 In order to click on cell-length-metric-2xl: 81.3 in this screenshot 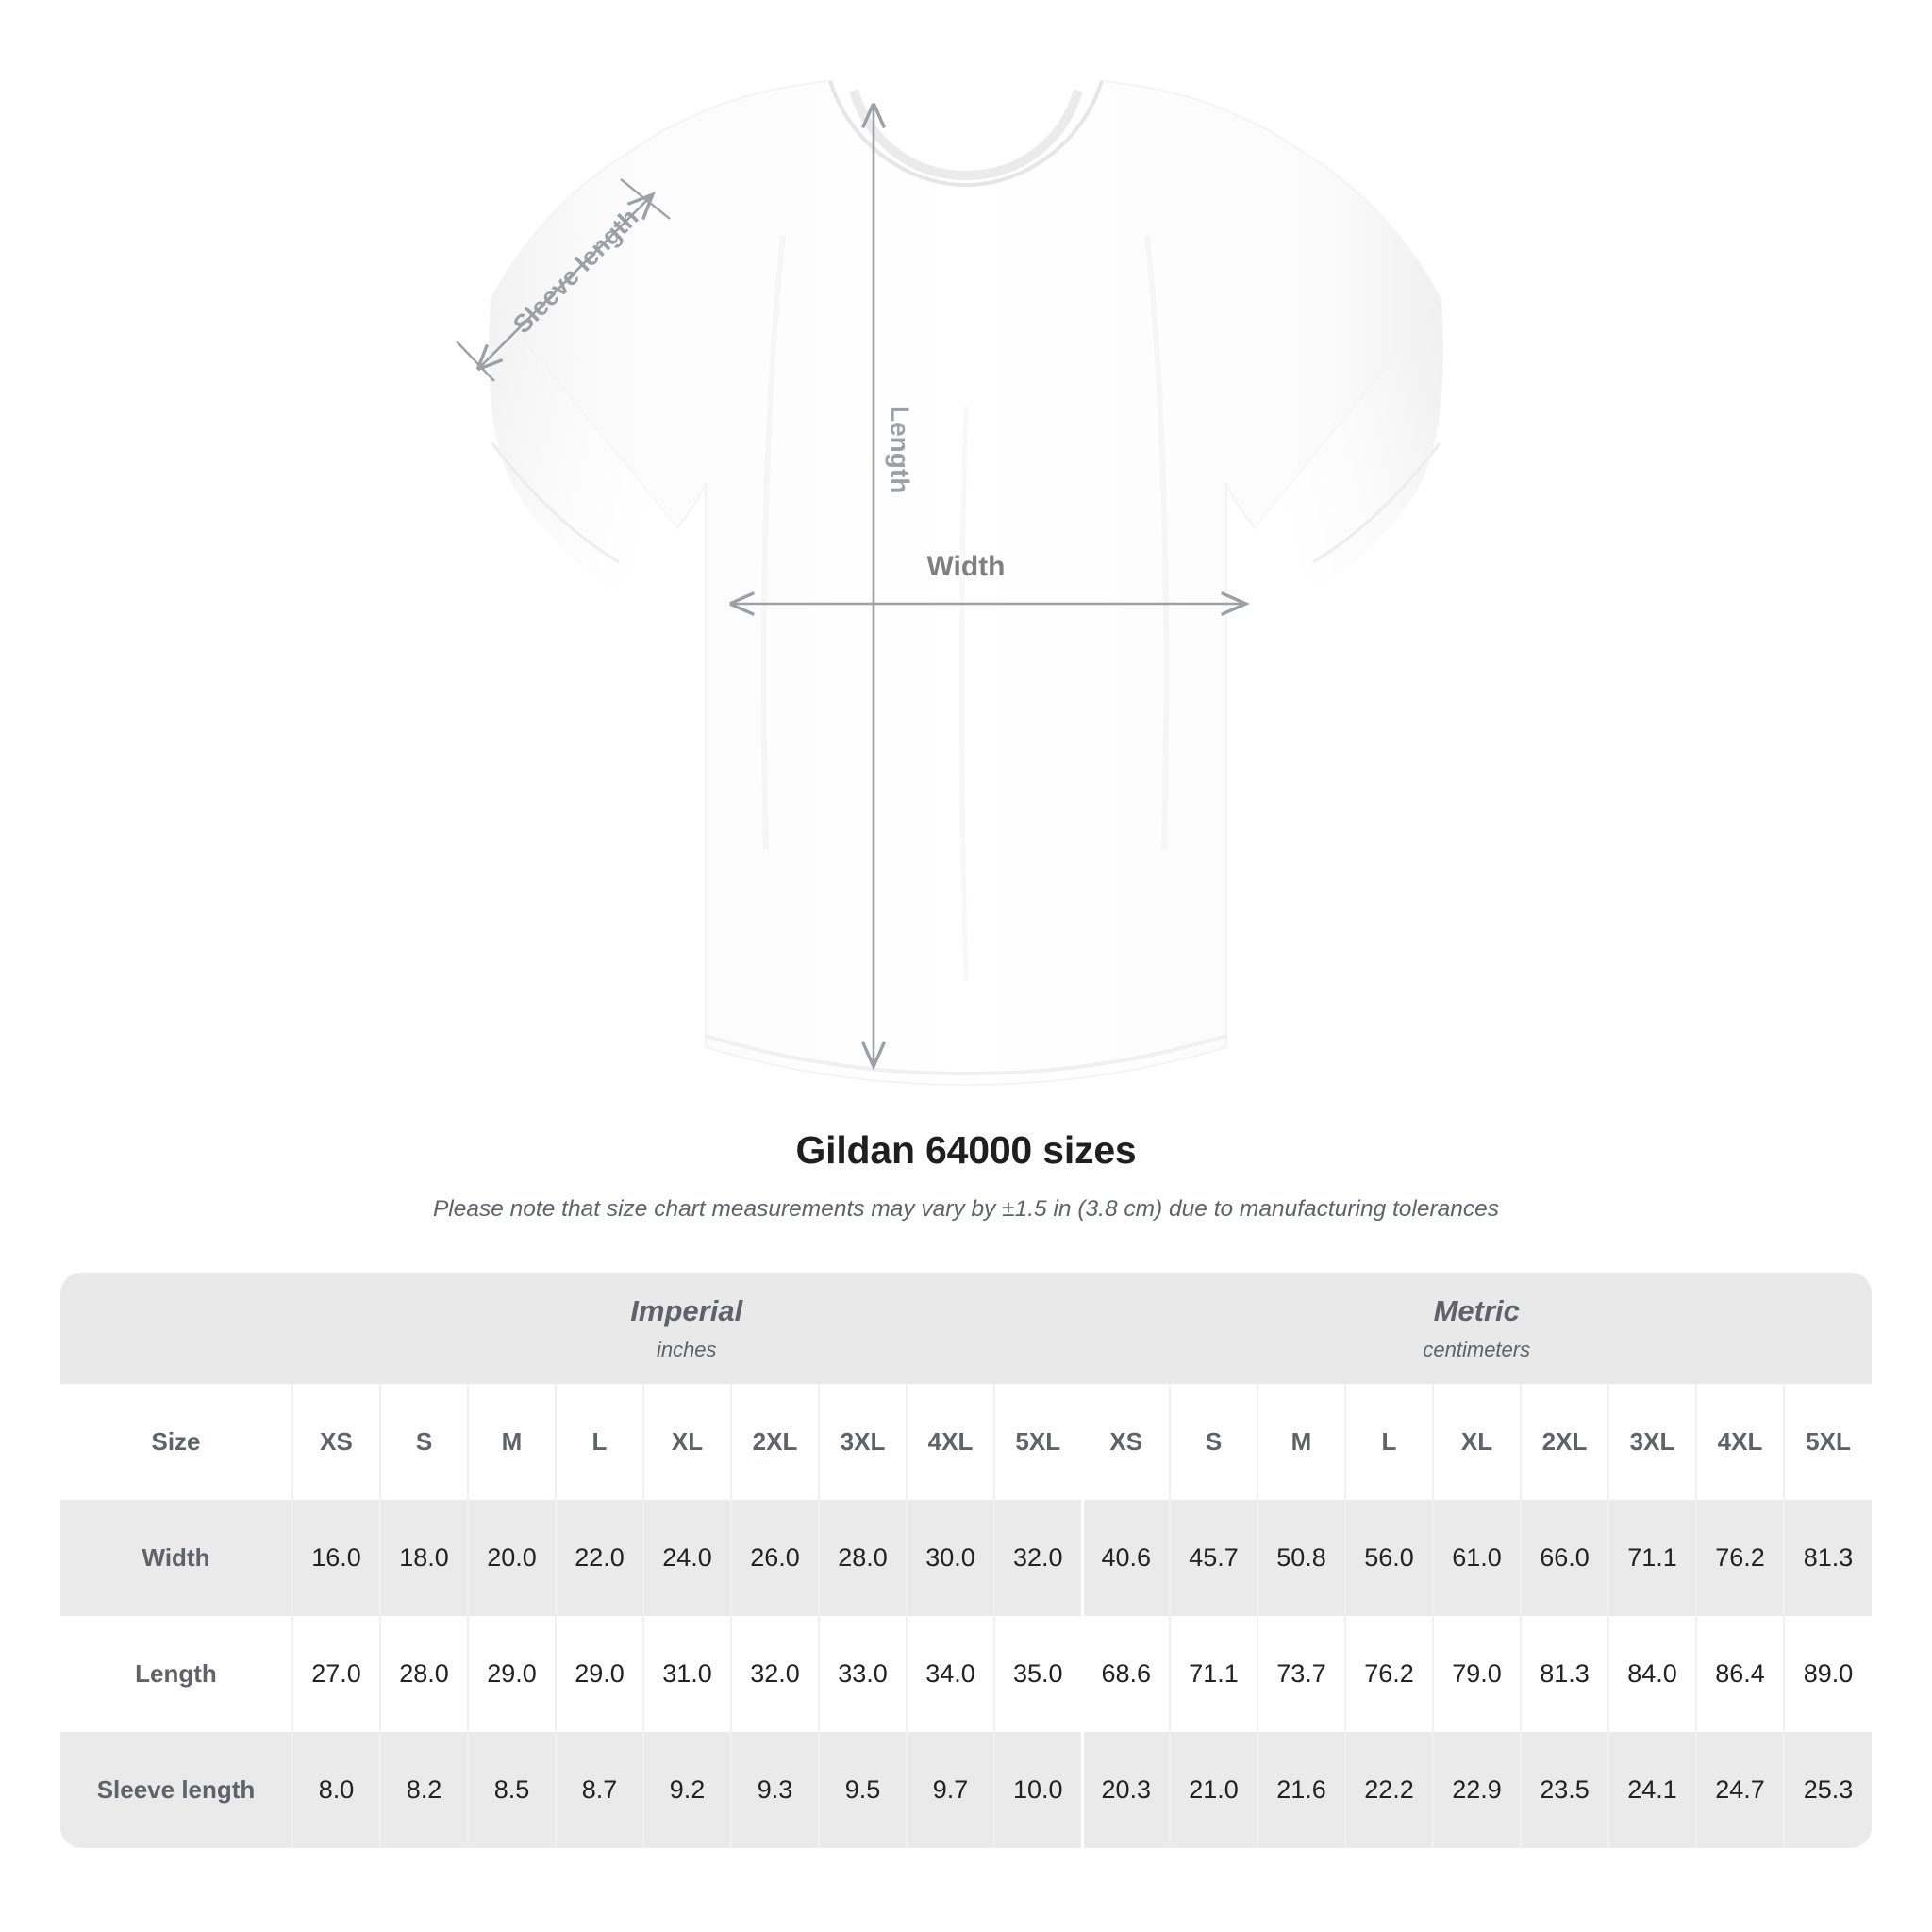, I will do `click(1564, 1674)`.